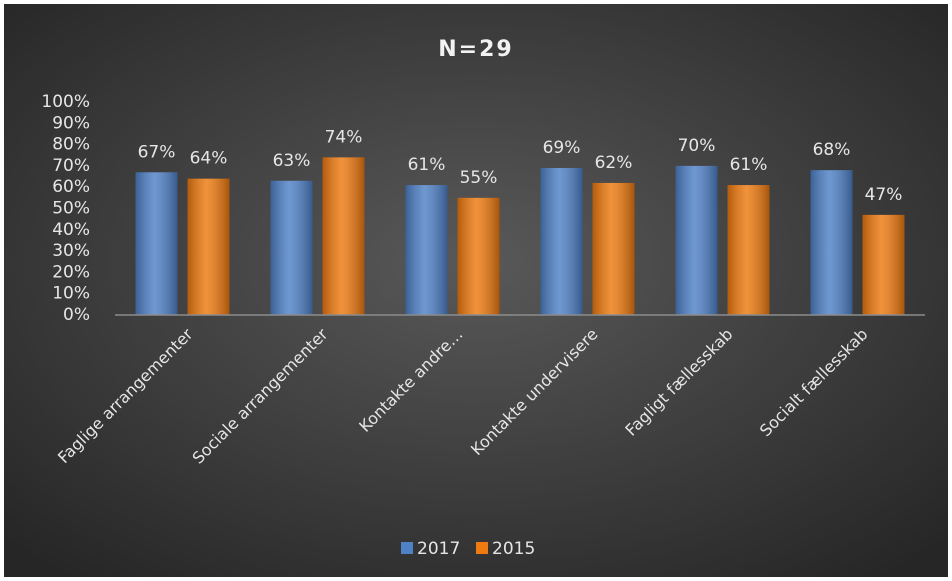 This screenshot has height=581, width=952. What do you see at coordinates (71, 145) in the screenshot?
I see `y-tick-label: 80%` at bounding box center [71, 145].